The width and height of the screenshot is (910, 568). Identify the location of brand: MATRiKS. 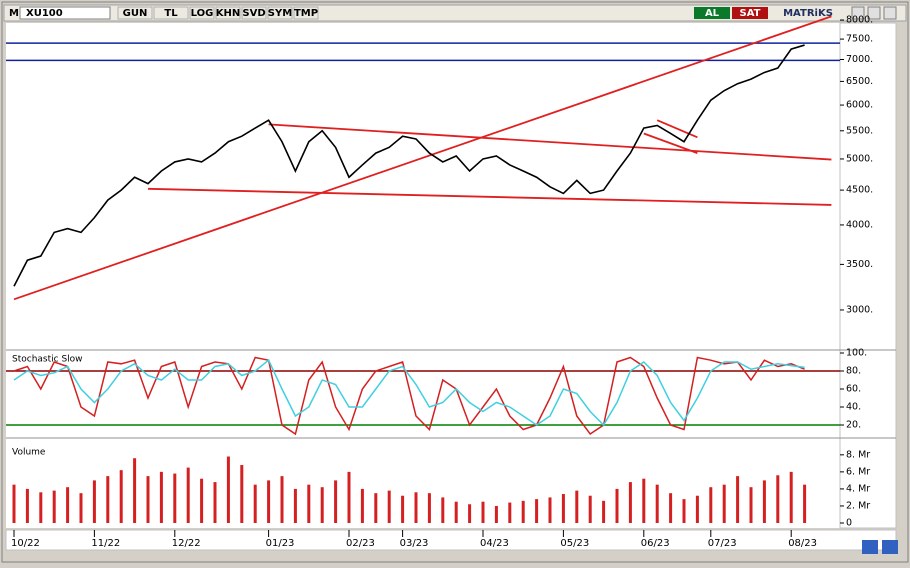
(808, 13).